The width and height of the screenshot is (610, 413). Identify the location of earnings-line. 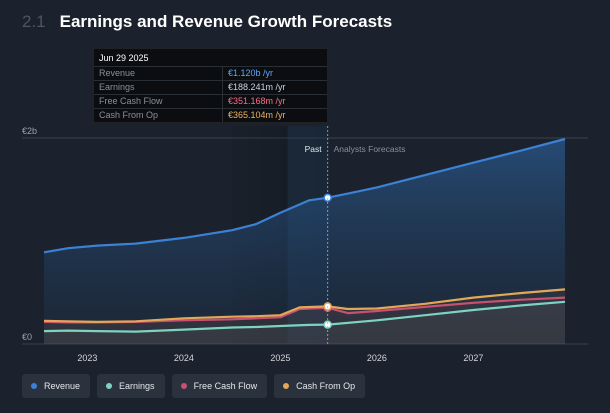
(304, 316).